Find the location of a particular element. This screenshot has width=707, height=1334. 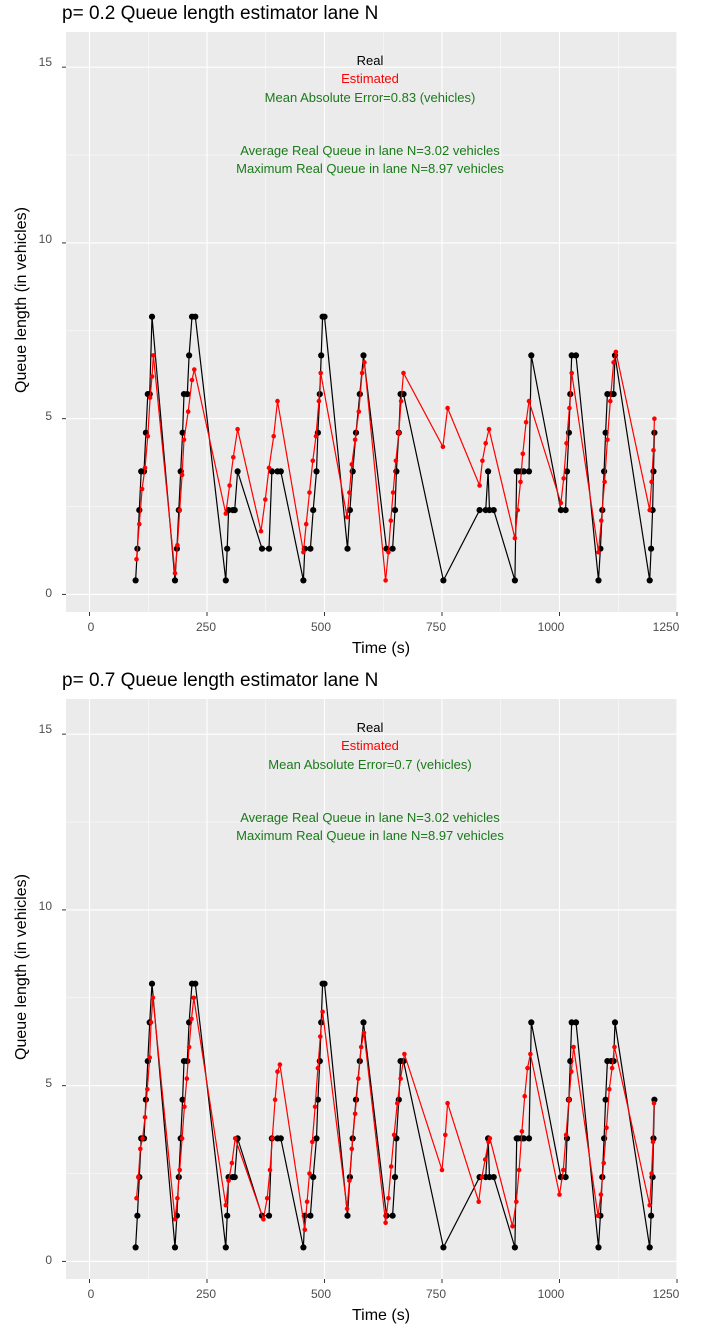

legend-estimated-label: Estimated is located at coordinates (370, 745).